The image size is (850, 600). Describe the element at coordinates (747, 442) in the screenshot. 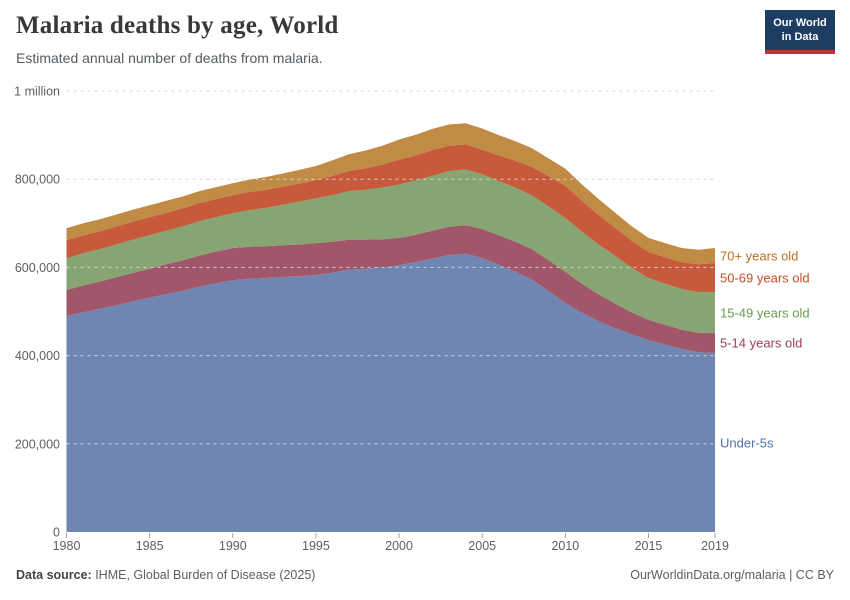

I see `legend-label-under5: Under-5s` at that location.